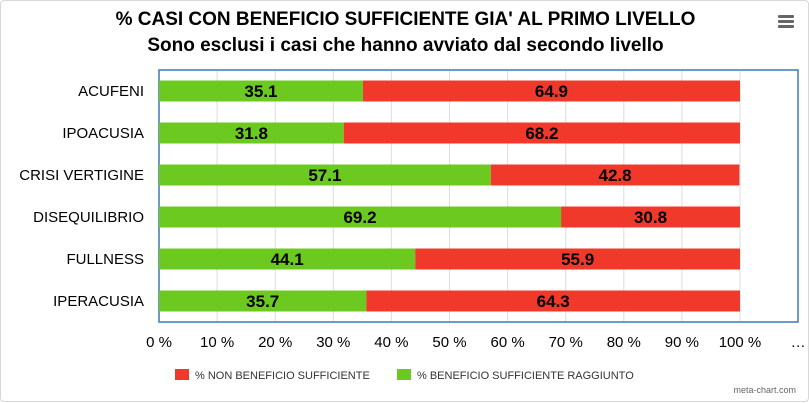  I want to click on data-label: 69.2, so click(359, 217).